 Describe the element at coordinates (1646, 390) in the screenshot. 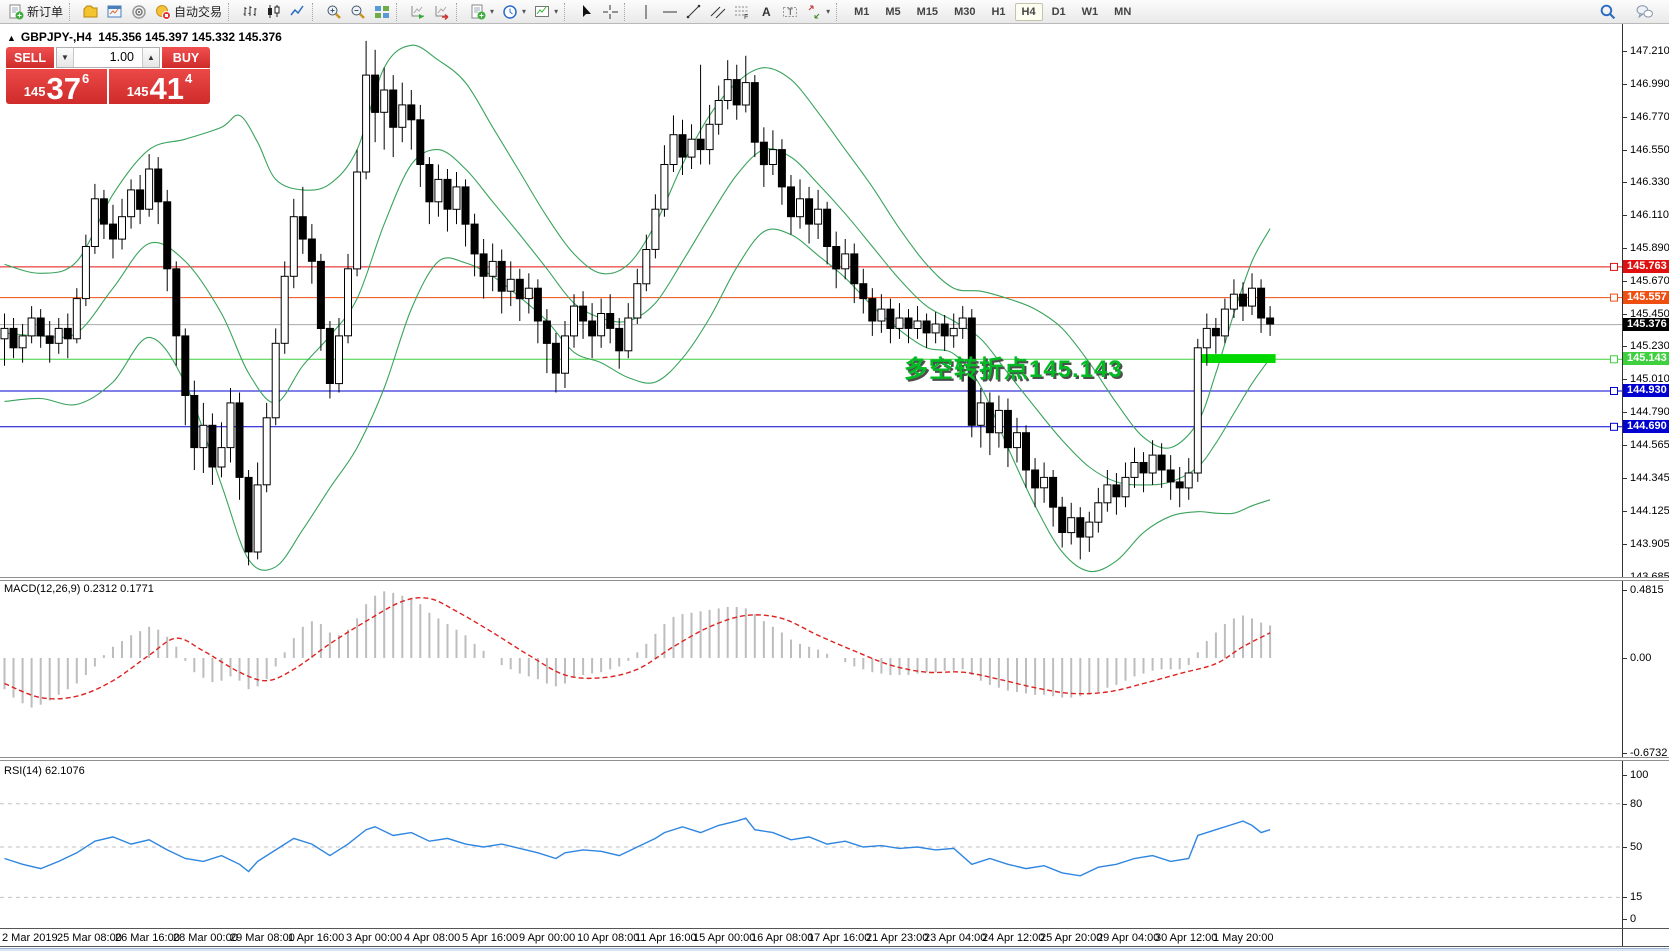

I see `level-price-label: 144.930` at that location.